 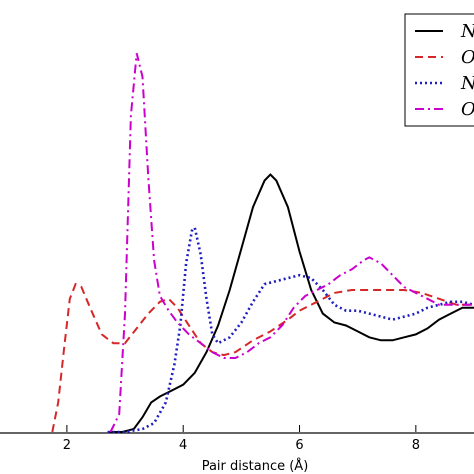 What do you see at coordinates (416, 445) in the screenshot?
I see `x-tick-label: 8` at bounding box center [416, 445].